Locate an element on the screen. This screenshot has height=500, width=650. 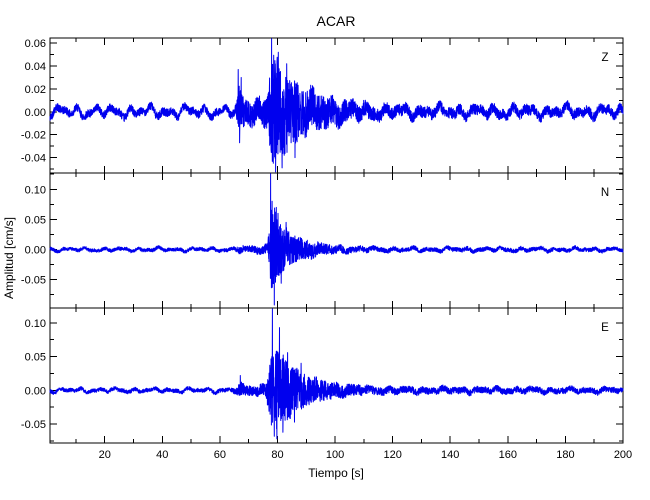
panel-label-e: E is located at coordinates (605, 328).